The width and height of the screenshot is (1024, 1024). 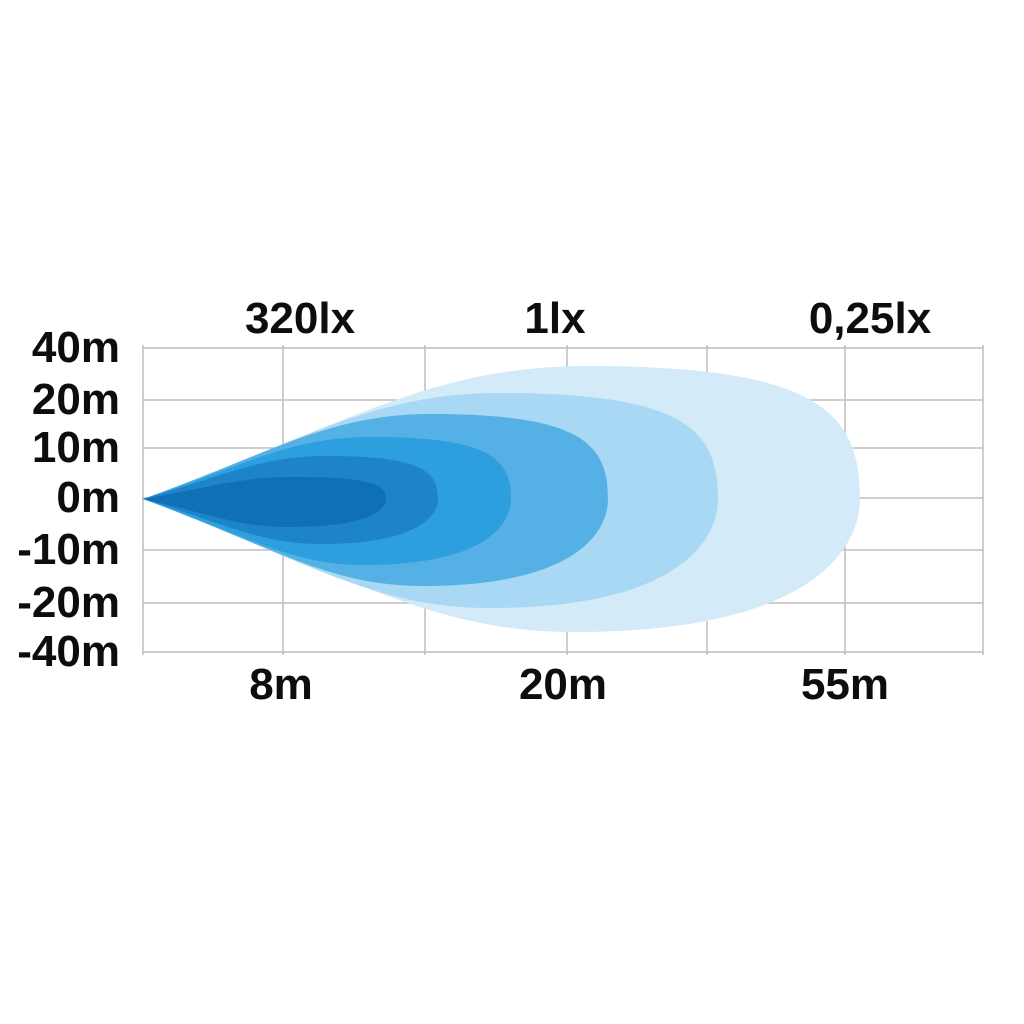 What do you see at coordinates (845, 684) in the screenshot?
I see `bottom-label-55m: 55m` at bounding box center [845, 684].